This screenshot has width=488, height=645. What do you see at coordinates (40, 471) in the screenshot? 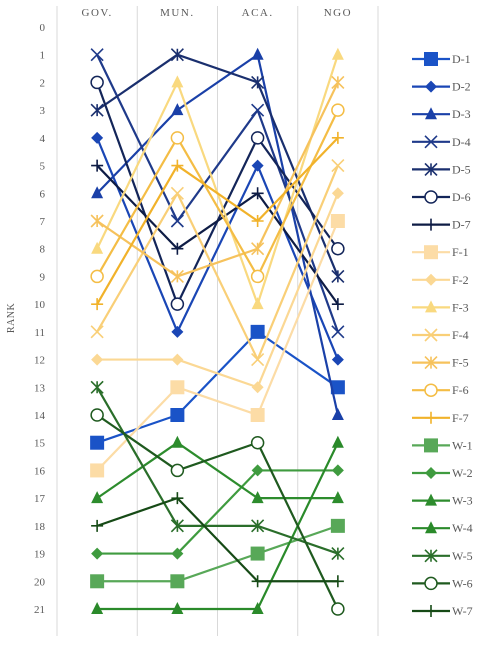
I see `y-tick-label: 16` at bounding box center [40, 471].